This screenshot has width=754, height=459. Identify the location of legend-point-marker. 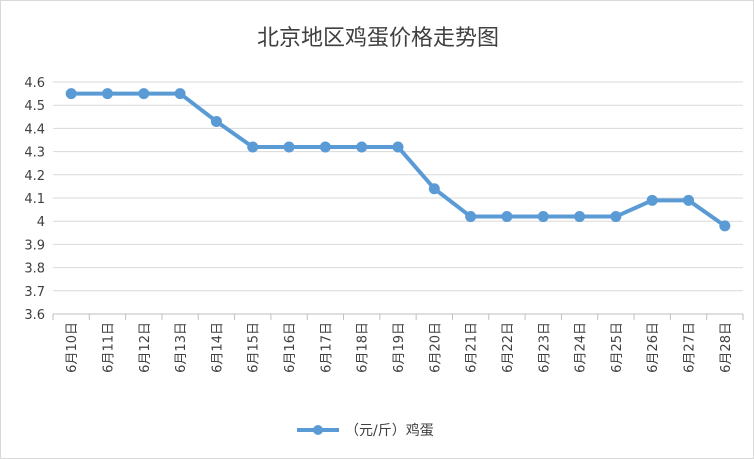
(318, 430).